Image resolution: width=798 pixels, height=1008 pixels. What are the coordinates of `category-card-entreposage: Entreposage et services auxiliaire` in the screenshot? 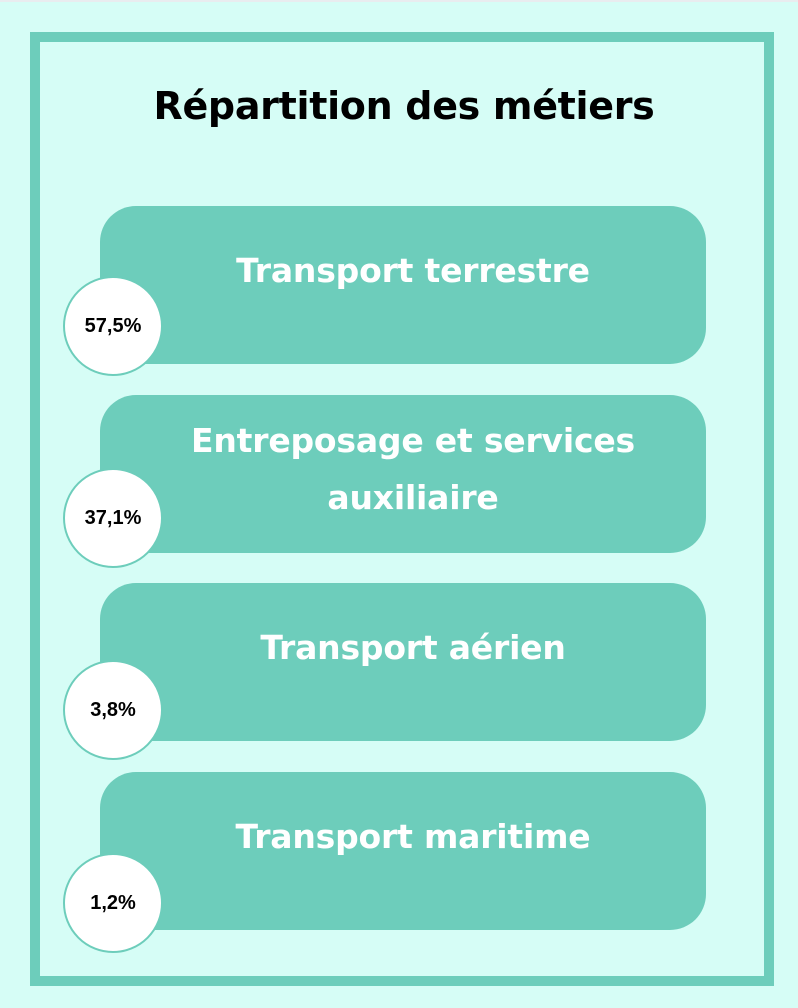 It's located at (403, 474).